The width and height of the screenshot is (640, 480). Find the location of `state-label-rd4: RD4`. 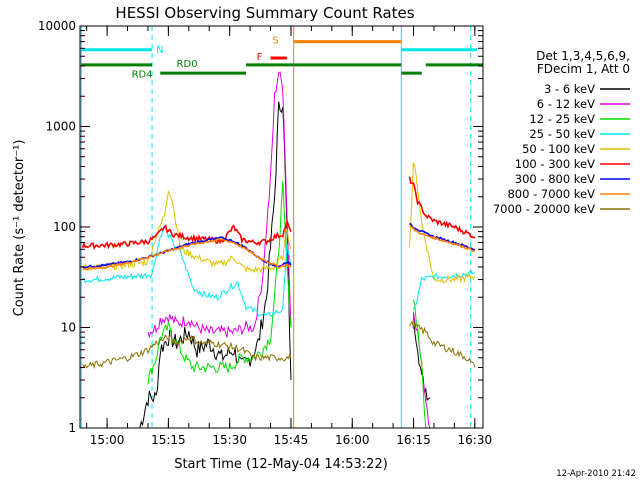

state-label-rd4: RD4 is located at coordinates (142, 74).